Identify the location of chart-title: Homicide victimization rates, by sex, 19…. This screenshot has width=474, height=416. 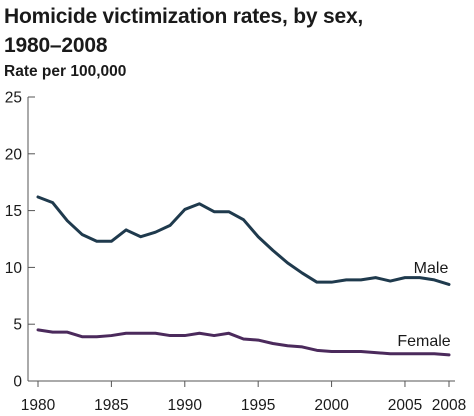
(234, 31).